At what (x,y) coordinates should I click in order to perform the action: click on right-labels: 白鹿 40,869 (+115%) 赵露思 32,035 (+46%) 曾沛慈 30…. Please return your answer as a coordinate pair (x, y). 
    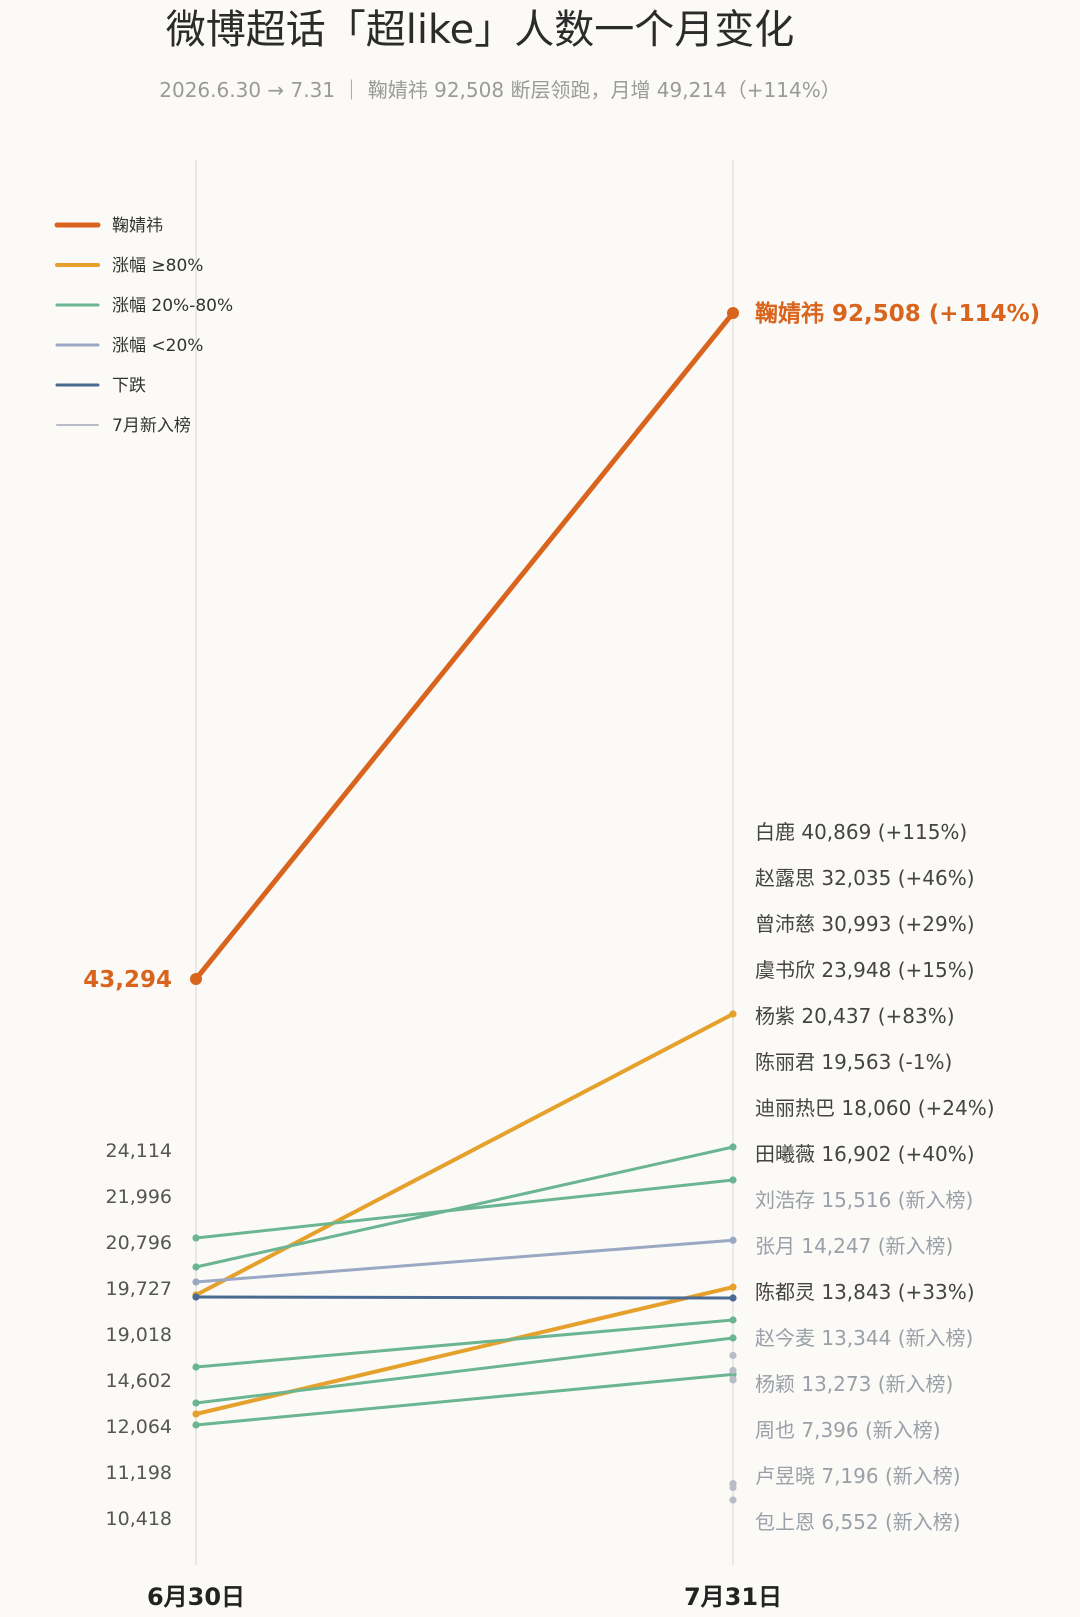
    Looking at the image, I should click on (875, 1177).